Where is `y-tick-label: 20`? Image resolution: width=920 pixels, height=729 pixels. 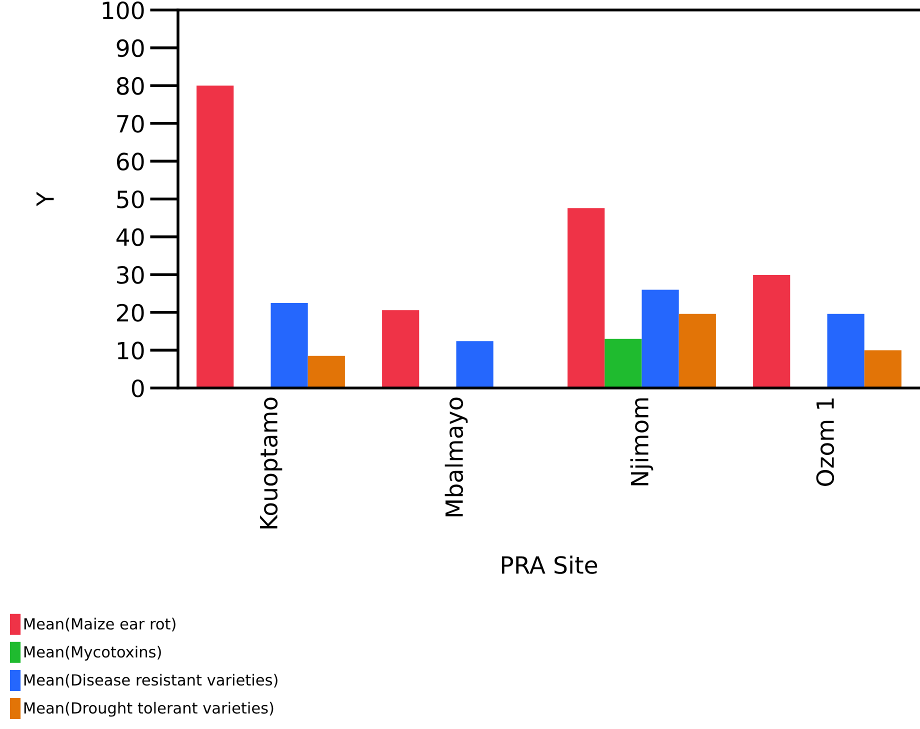 y-tick-label: 20 is located at coordinates (130, 313).